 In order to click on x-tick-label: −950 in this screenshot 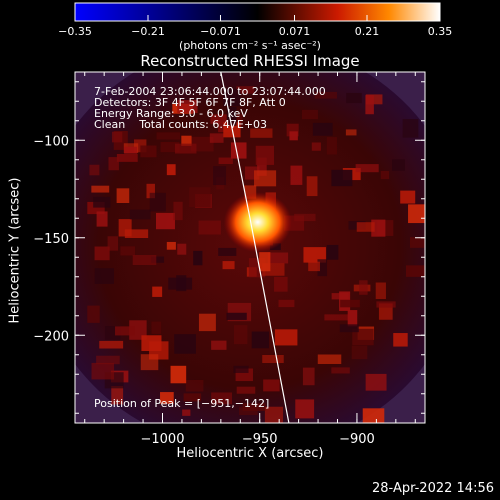, I will do `click(260, 439)`.